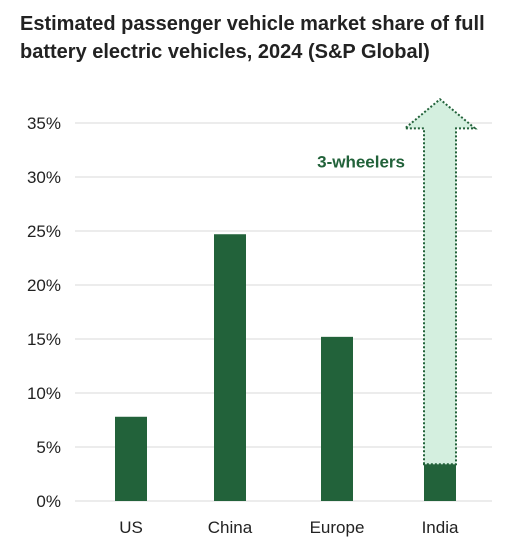 The image size is (530, 555). Describe the element at coordinates (44, 312) in the screenshot. I see `y-axis-ticks: 0% 5% 10% 15% 20% 25% 30% 35%` at that location.